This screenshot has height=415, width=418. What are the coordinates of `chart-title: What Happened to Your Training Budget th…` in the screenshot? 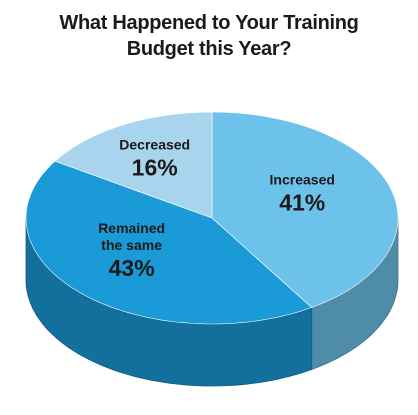 It's located at (209, 36).